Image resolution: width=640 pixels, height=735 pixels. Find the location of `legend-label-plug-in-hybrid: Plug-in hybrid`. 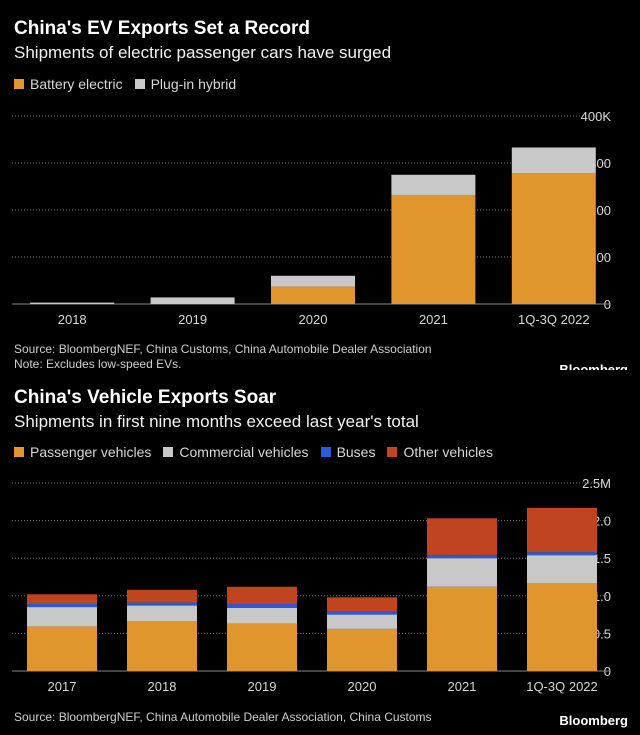

legend-label-plug-in-hybrid: Plug-in hybrid is located at coordinates (193, 84).